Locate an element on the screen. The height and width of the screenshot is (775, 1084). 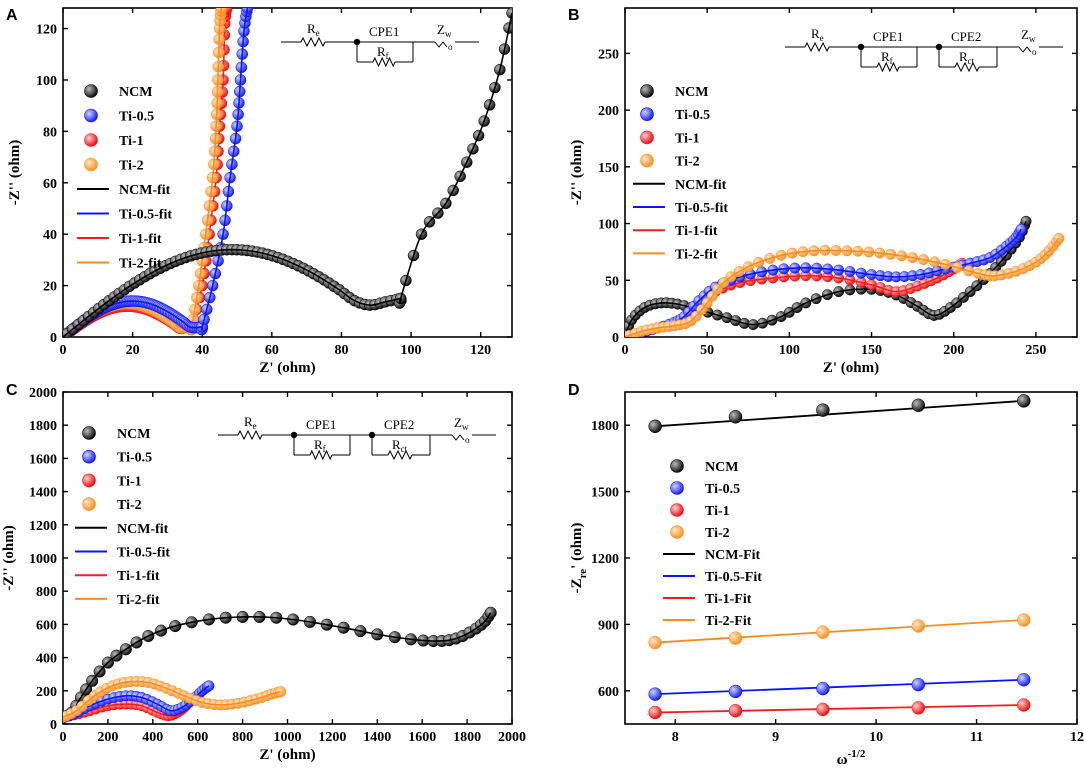
y-tick-label: 50 is located at coordinates (612, 281).